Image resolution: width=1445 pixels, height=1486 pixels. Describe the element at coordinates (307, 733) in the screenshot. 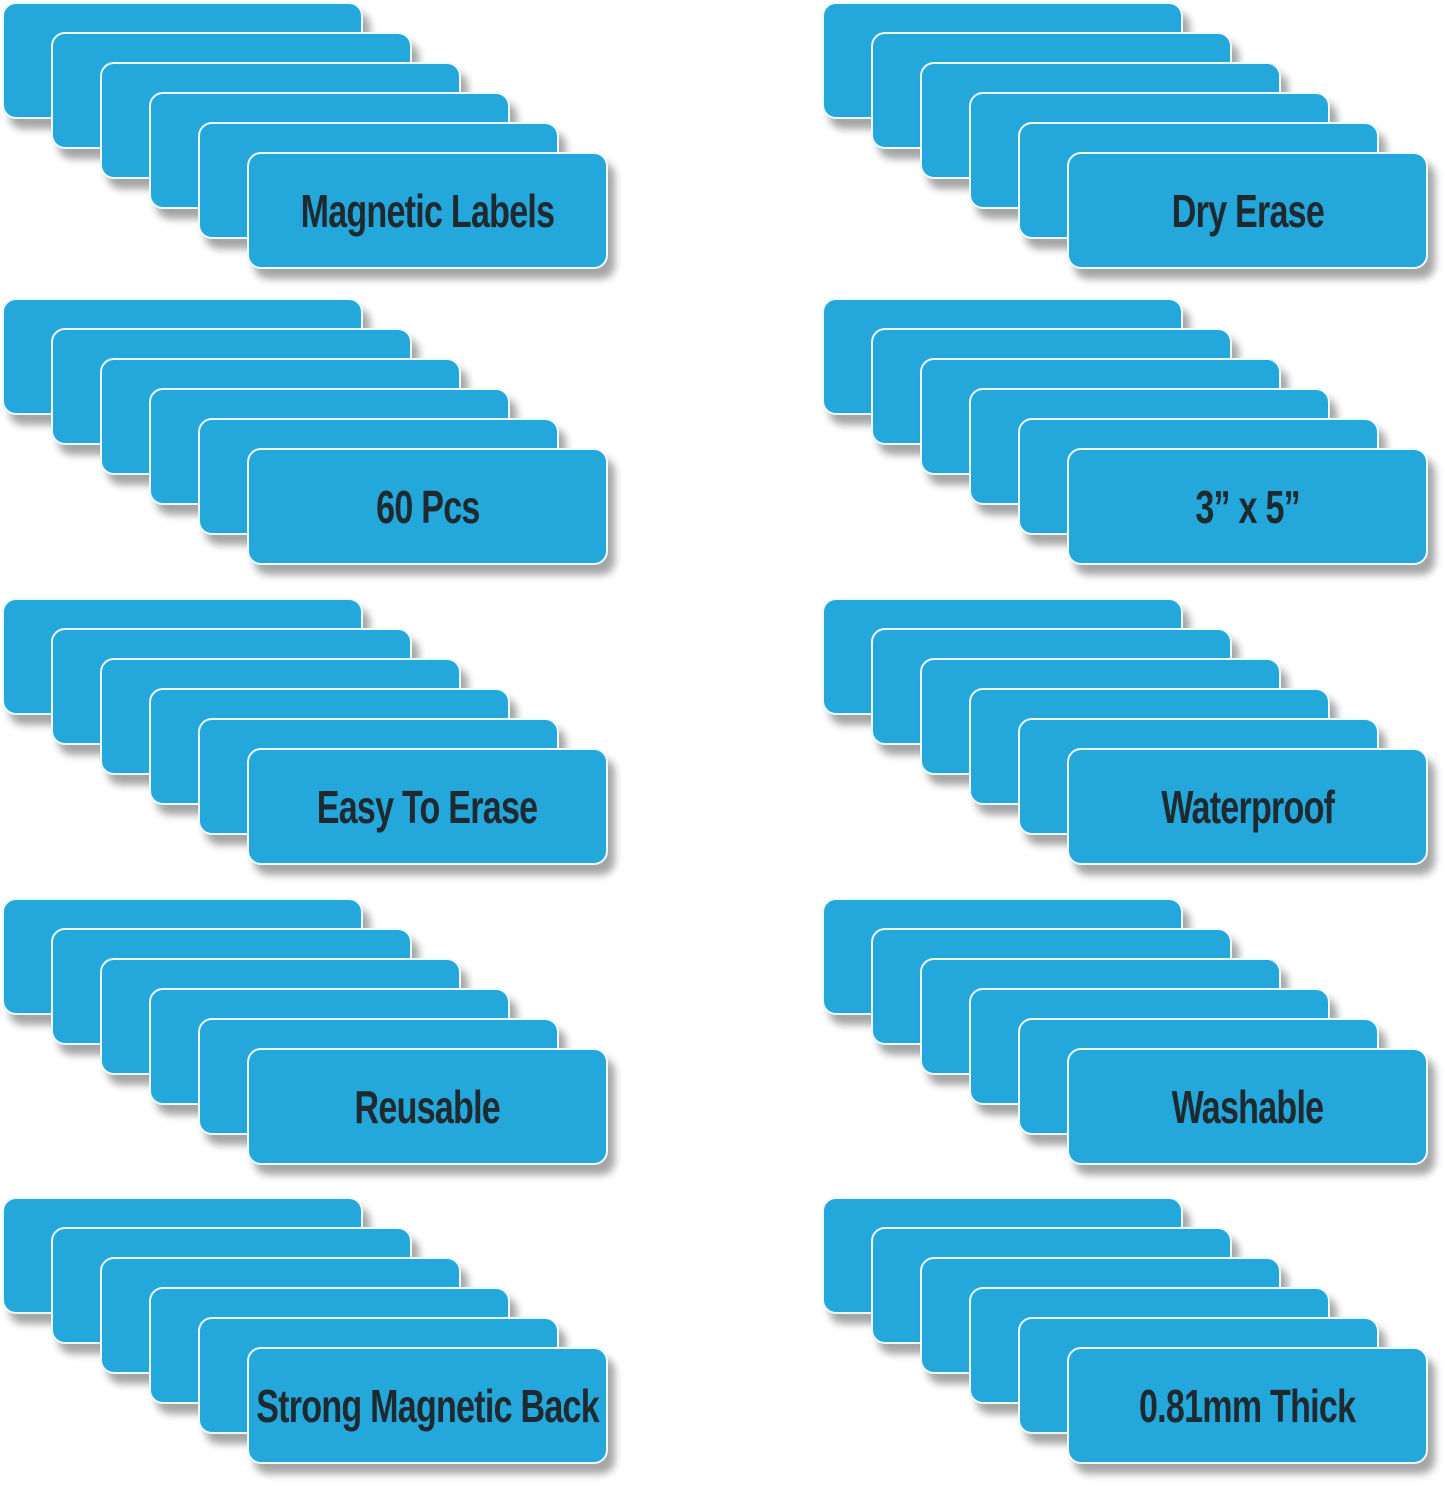

I see `label-stack-left-3: Easy To Erase` at that location.